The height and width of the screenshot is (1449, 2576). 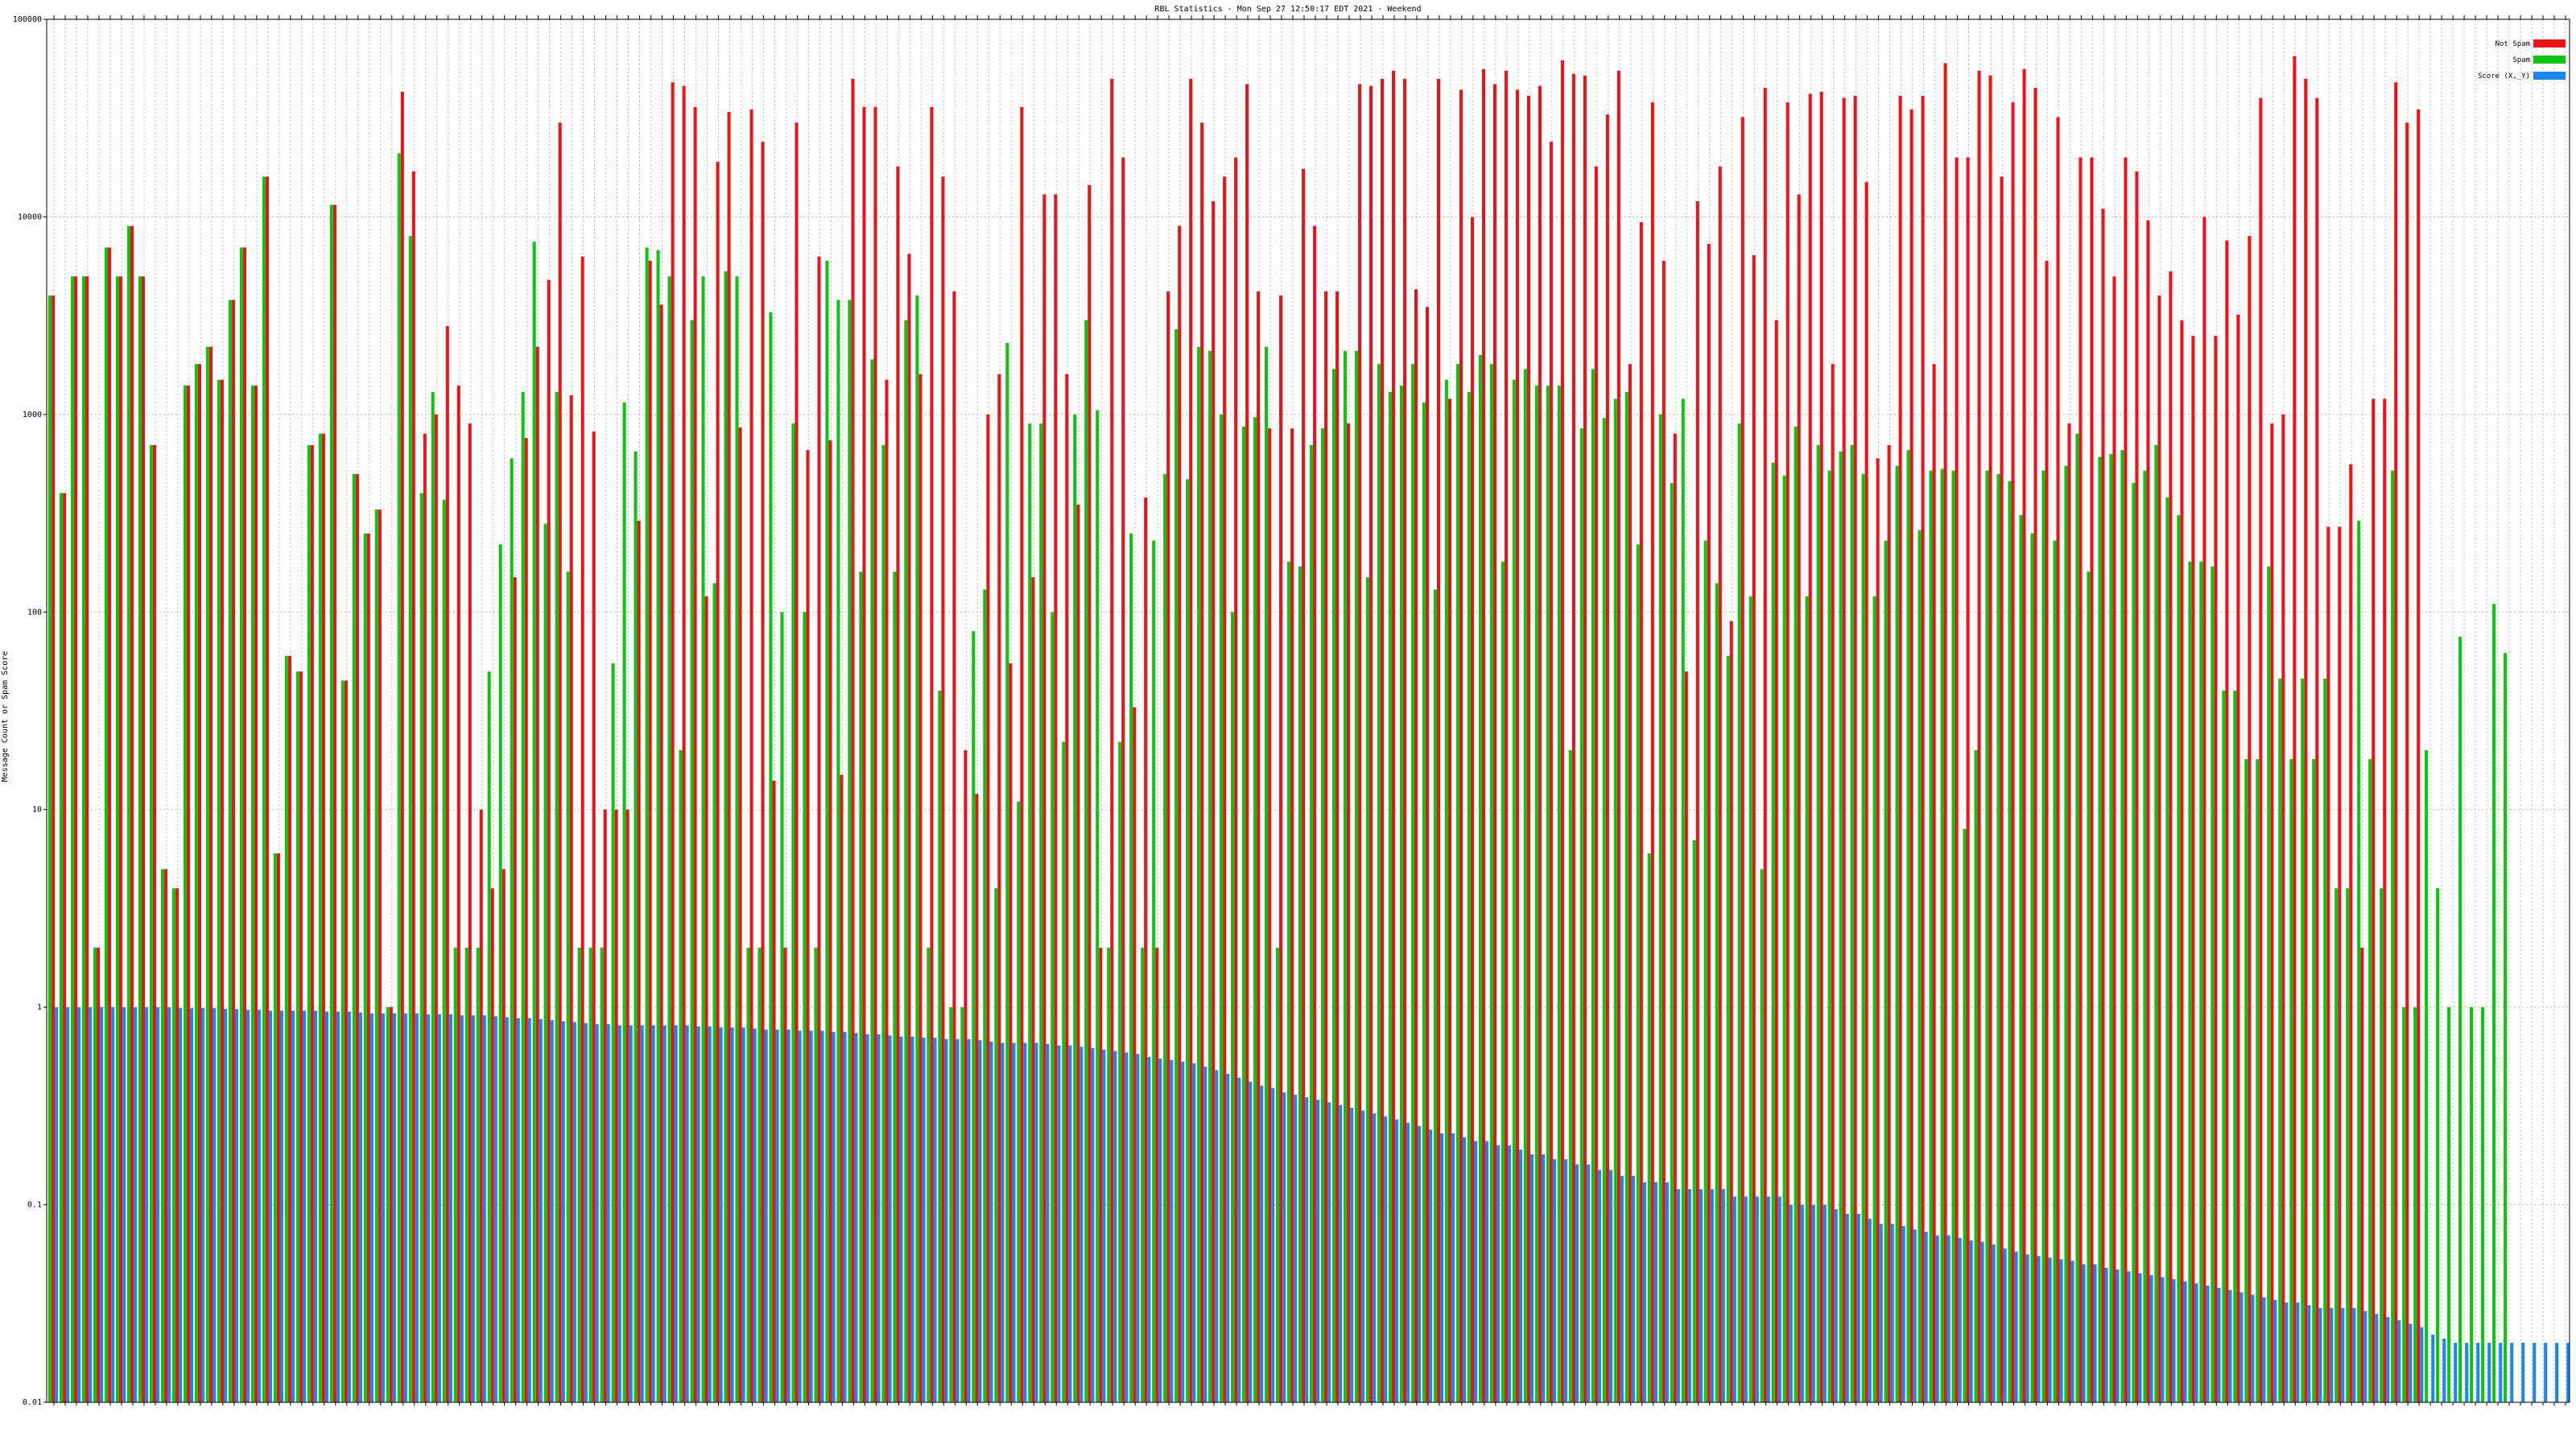 I want to click on y-tick-label: 1000, so click(x=32, y=415).